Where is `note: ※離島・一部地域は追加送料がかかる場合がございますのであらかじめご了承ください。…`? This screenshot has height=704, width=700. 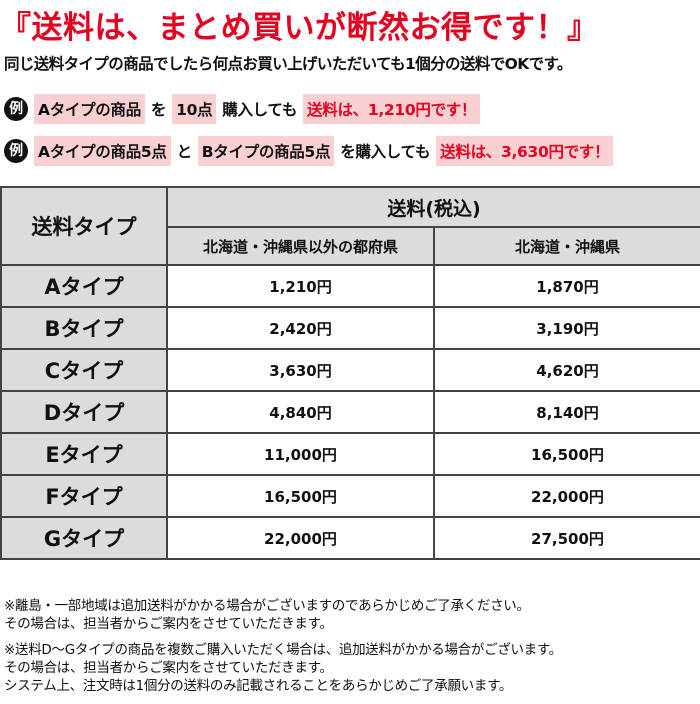 note: ※離島・一部地域は追加送料がかかる場合がございますのであらかじめご了承ください。… is located at coordinates (267, 615).